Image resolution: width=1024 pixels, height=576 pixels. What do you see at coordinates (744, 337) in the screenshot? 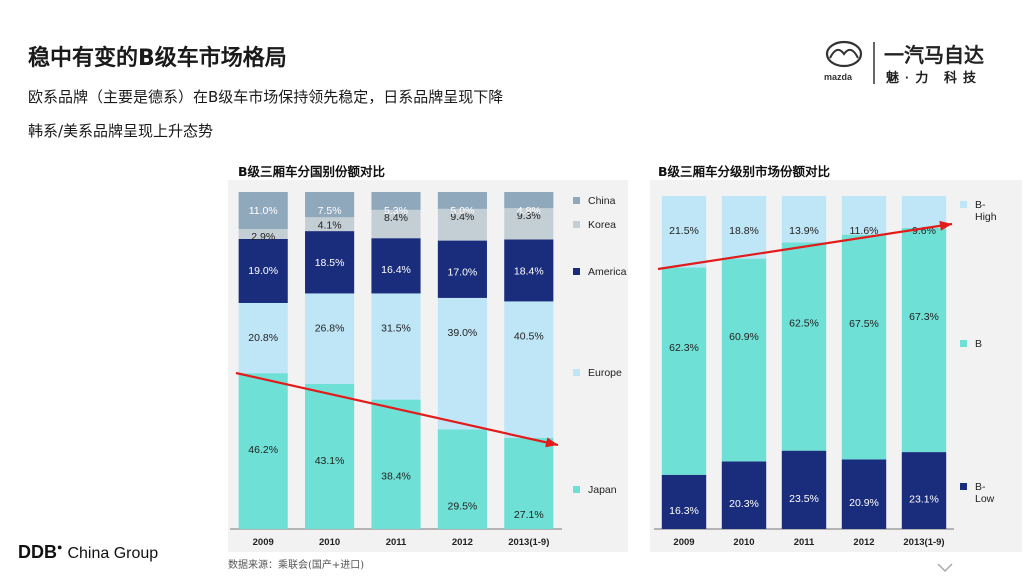
I see `data-label-b-1: 60.9%` at bounding box center [744, 337].